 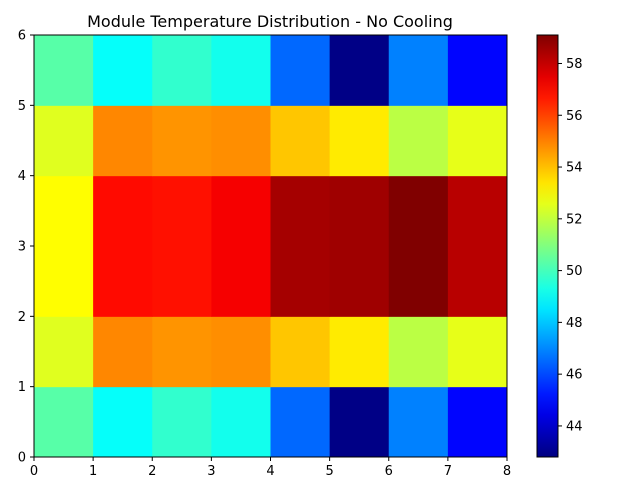 I want to click on y-tick-label: 0, so click(x=22, y=458).